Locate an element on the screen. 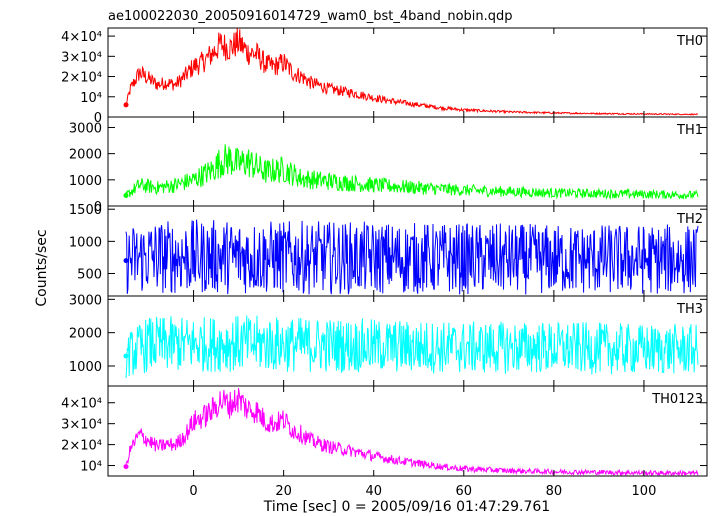 Image resolution: width=717 pixels, height=516 pixels. x-tick-label: 40 is located at coordinates (373, 491).